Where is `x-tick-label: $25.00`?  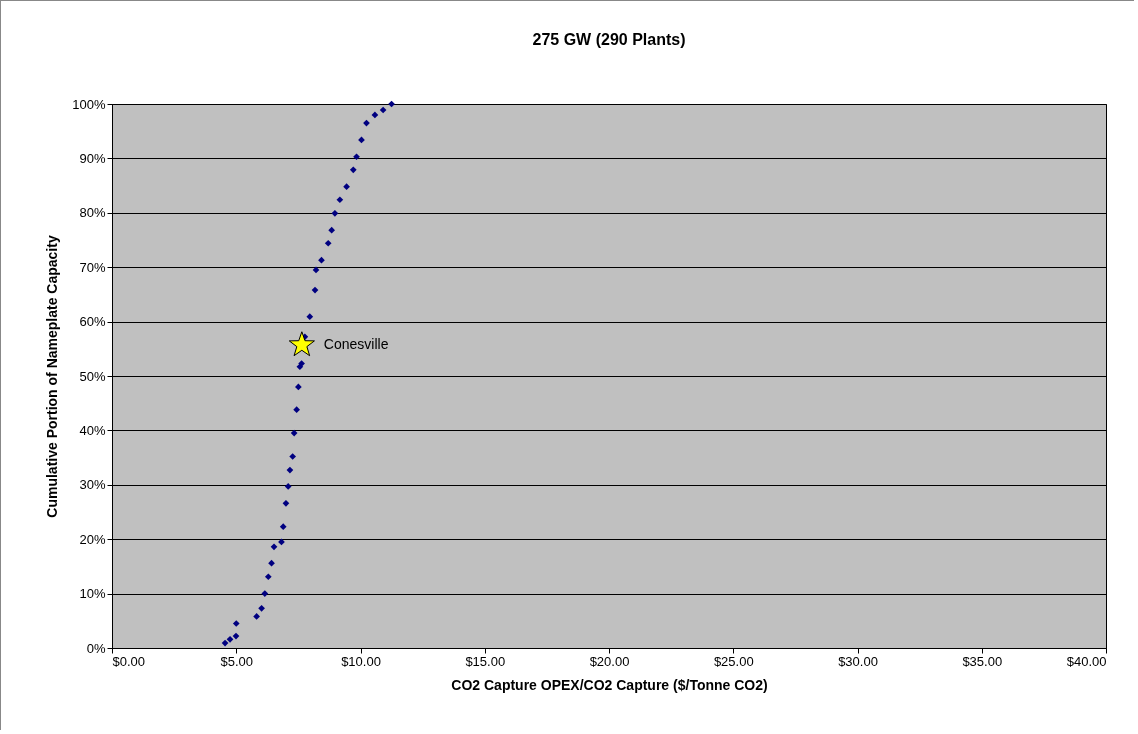
x-tick-label: $25.00 is located at coordinates (733, 661).